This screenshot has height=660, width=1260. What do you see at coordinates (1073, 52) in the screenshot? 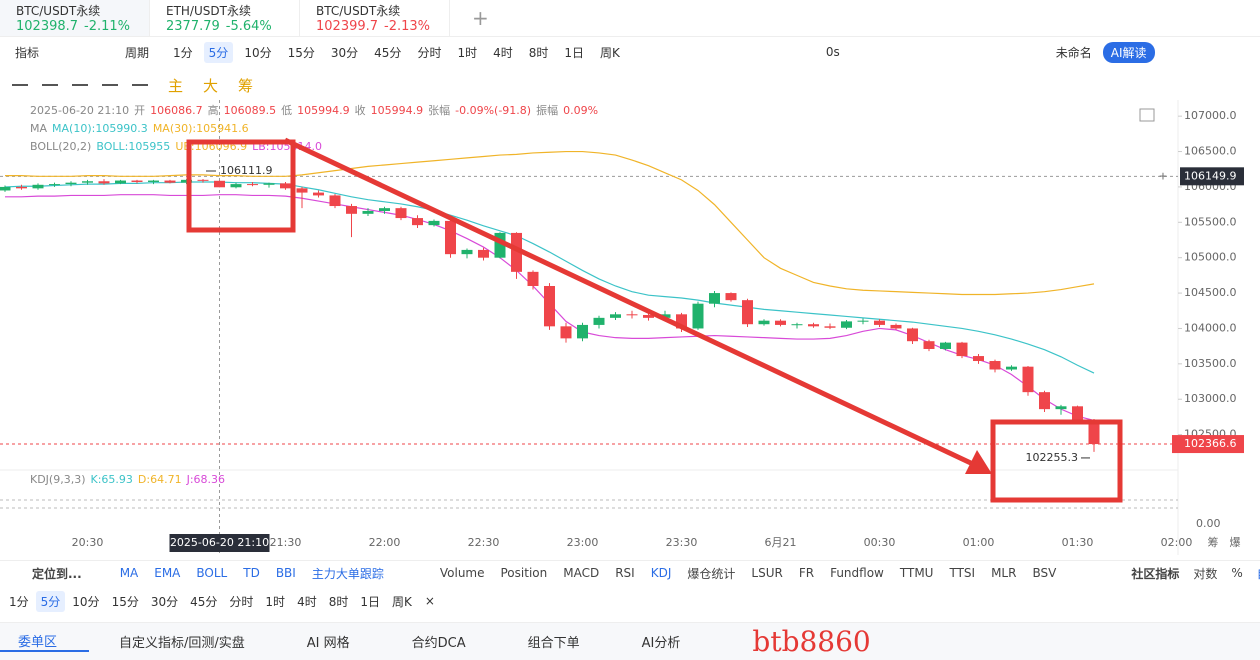
I see `layout-name: 未命名` at bounding box center [1073, 52].